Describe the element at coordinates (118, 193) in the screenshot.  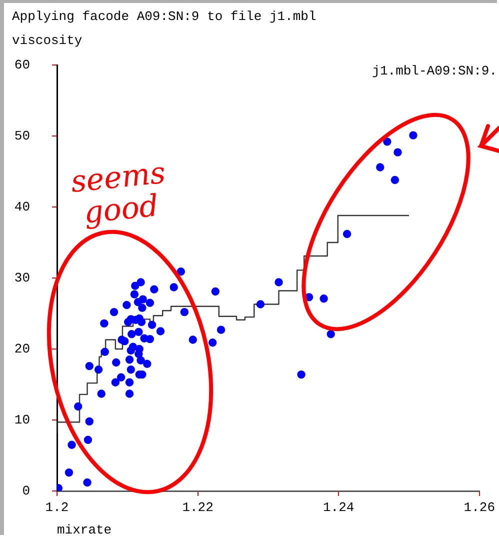
I see `annotation: seems good` at that location.